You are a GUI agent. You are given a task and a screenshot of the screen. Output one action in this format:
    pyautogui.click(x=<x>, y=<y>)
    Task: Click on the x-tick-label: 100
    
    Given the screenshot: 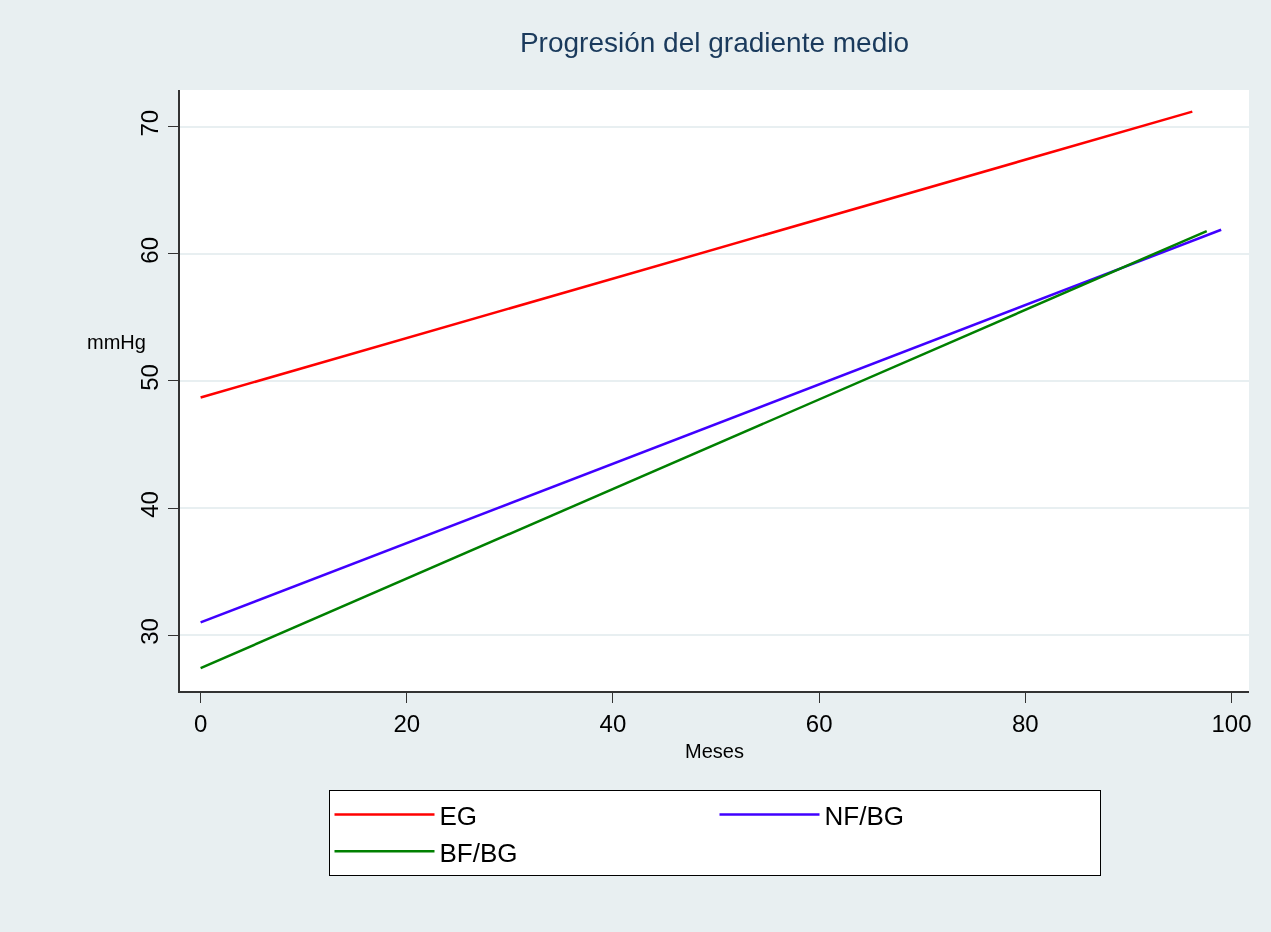 What is the action you would take?
    pyautogui.click(x=1231, y=723)
    